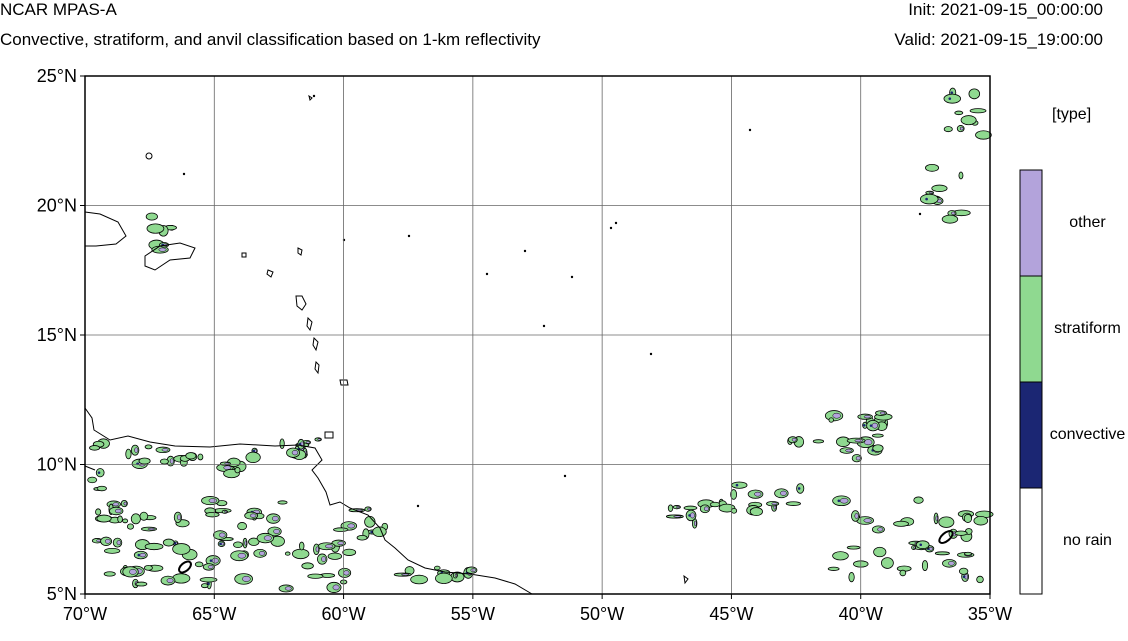 This screenshot has height=641, width=1128. What do you see at coordinates (602, 614) in the screenshot?
I see `x-tick-label: 50°W` at bounding box center [602, 614].